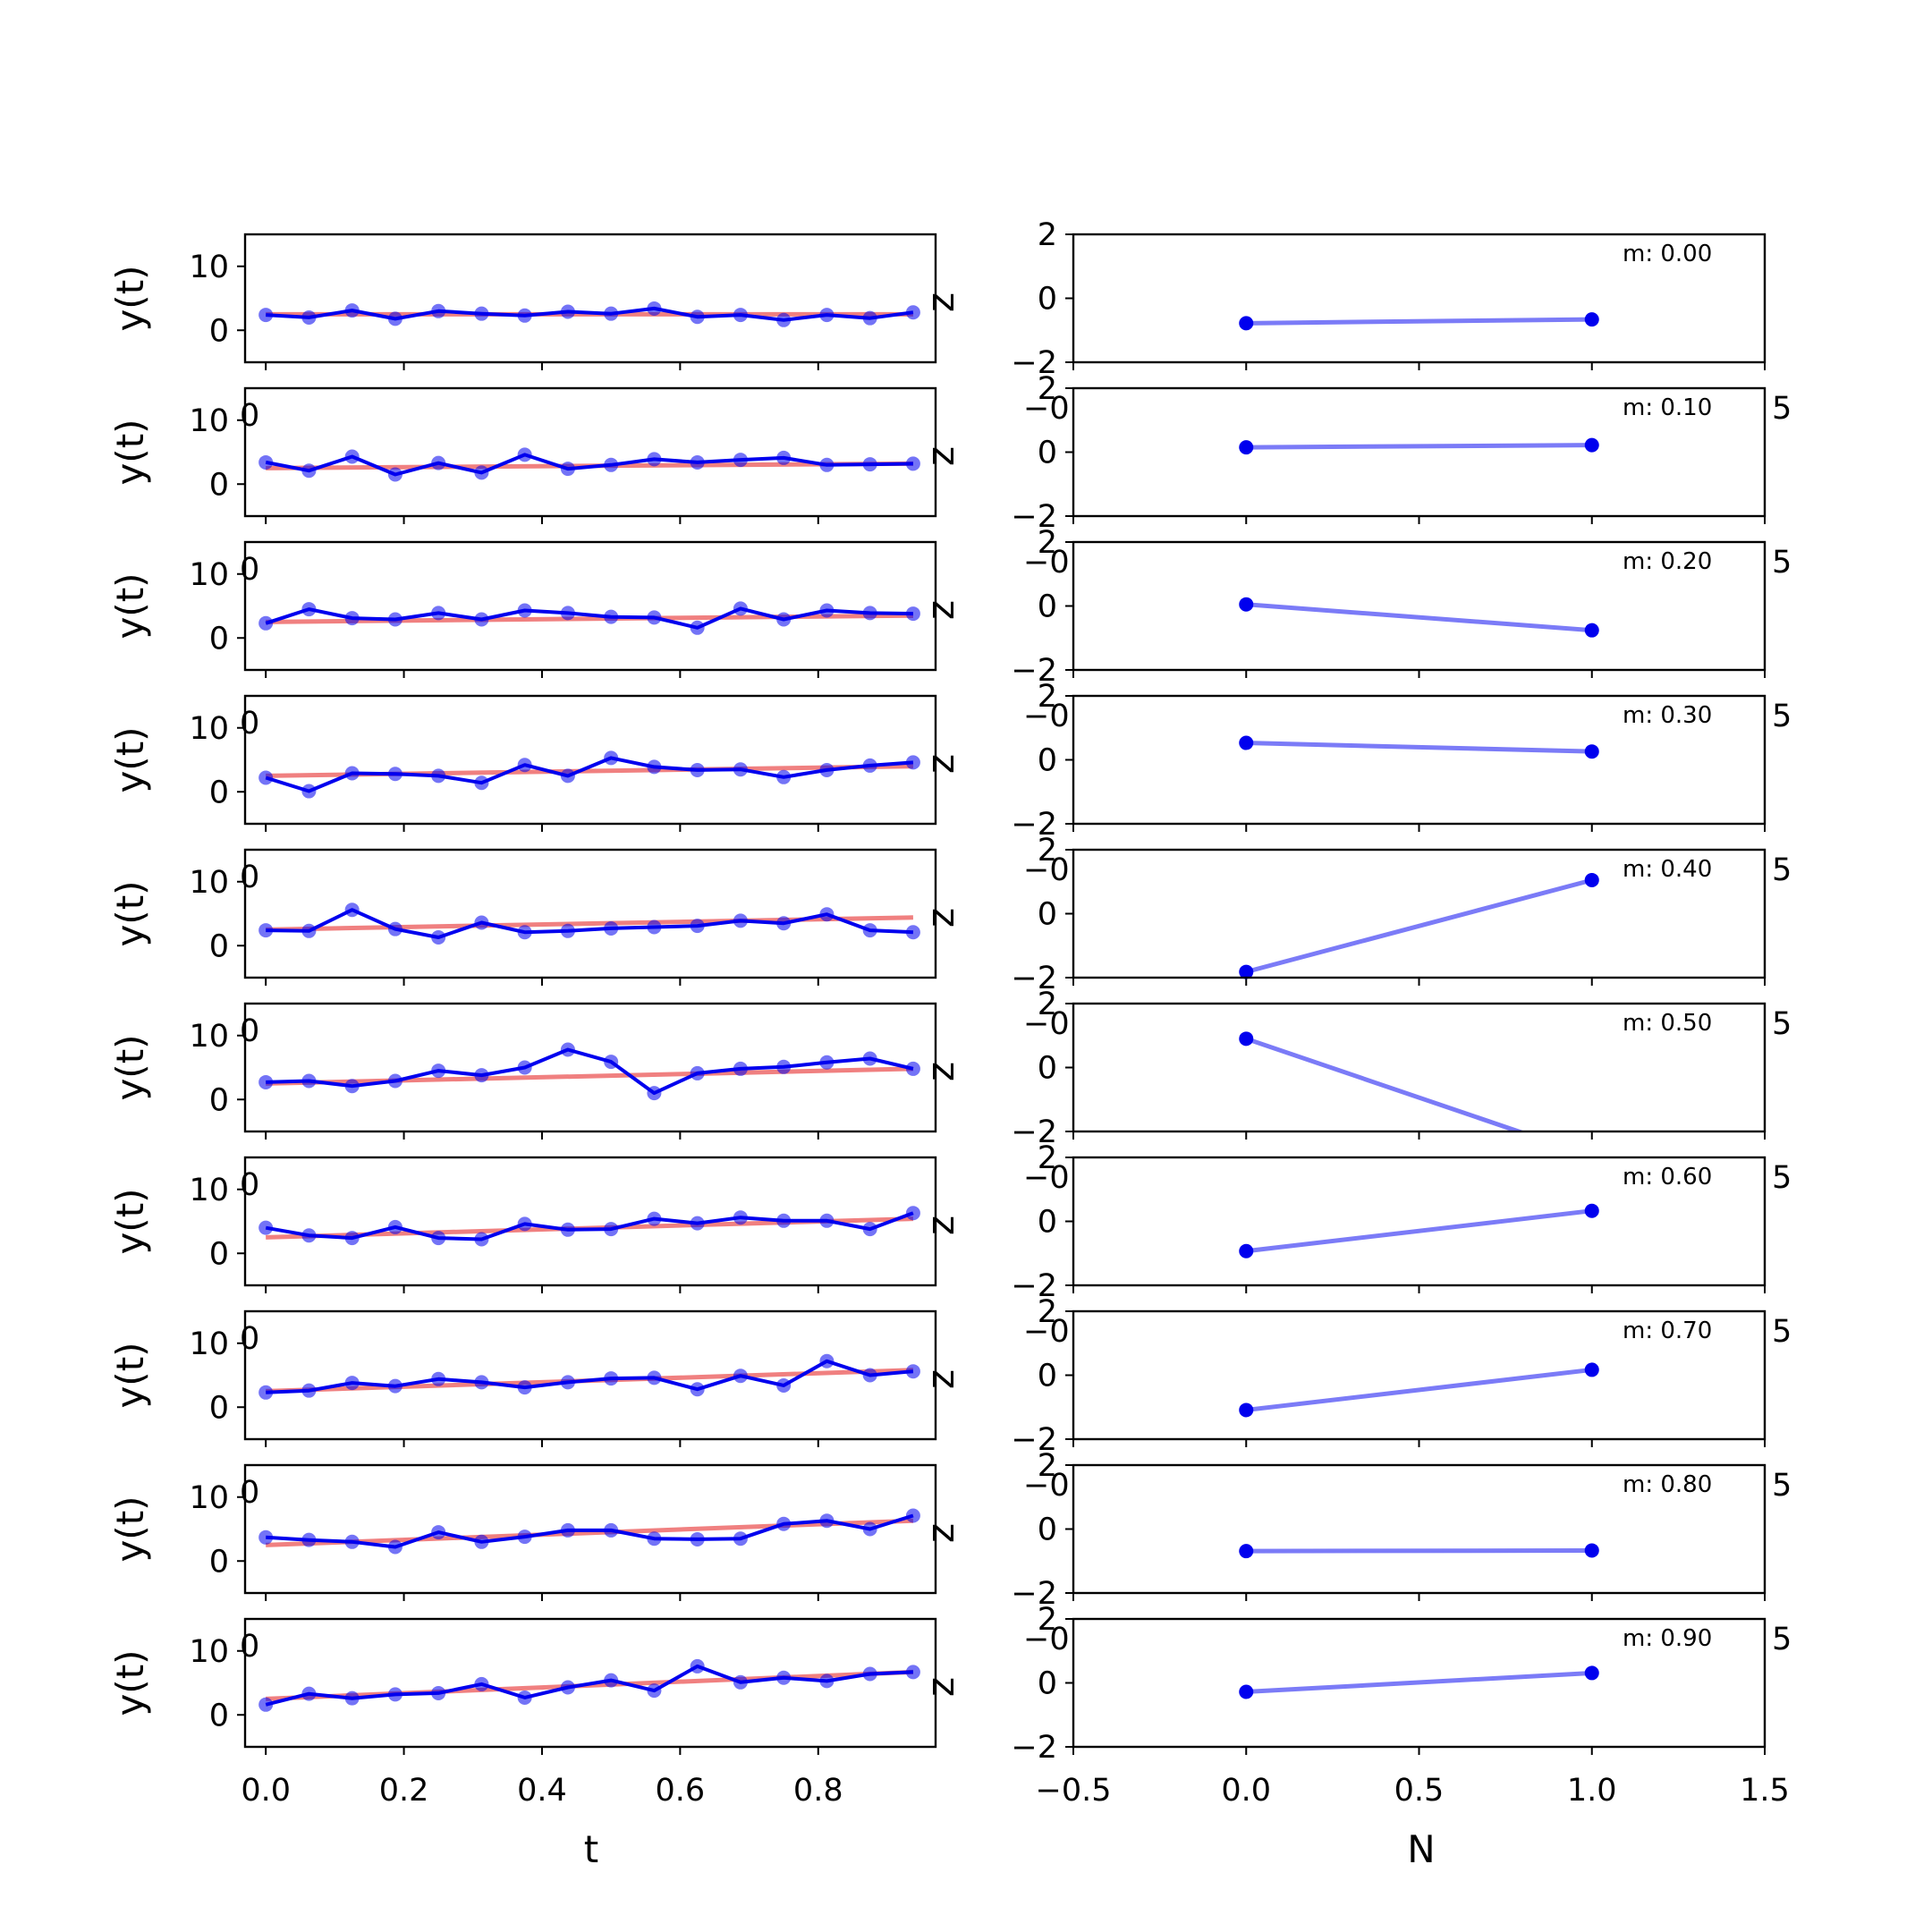 The width and height of the screenshot is (1932, 1932). I want to click on time-series-plot: 00 10 y(t) z, so click(535, 763).